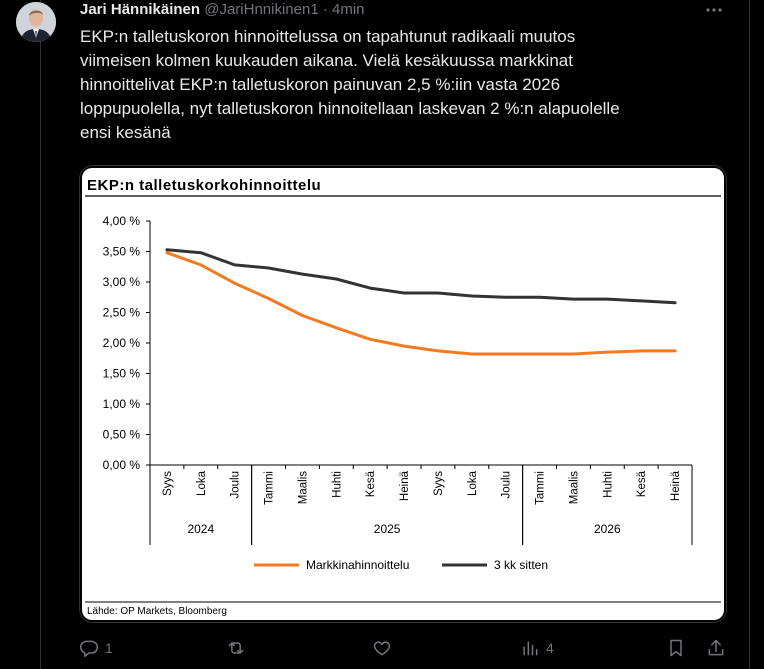 The width and height of the screenshot is (764, 669). I want to click on reply-count: 1, so click(109, 648).